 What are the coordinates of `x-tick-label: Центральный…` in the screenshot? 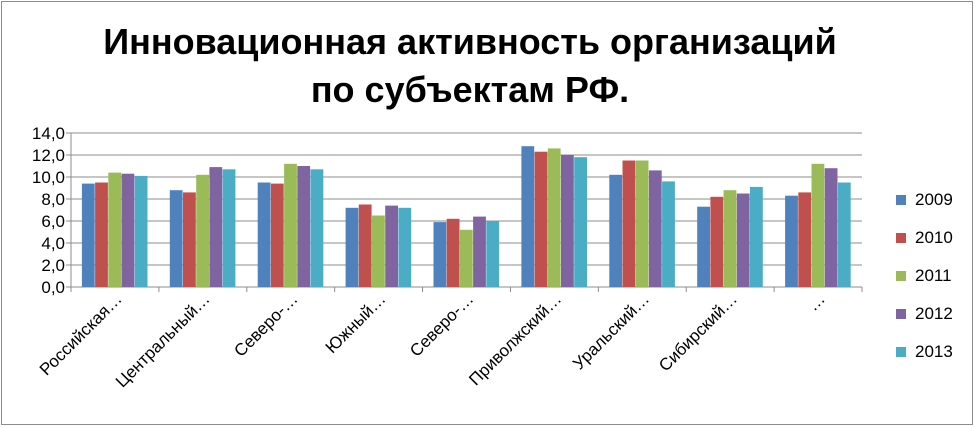 It's located at (163, 340).